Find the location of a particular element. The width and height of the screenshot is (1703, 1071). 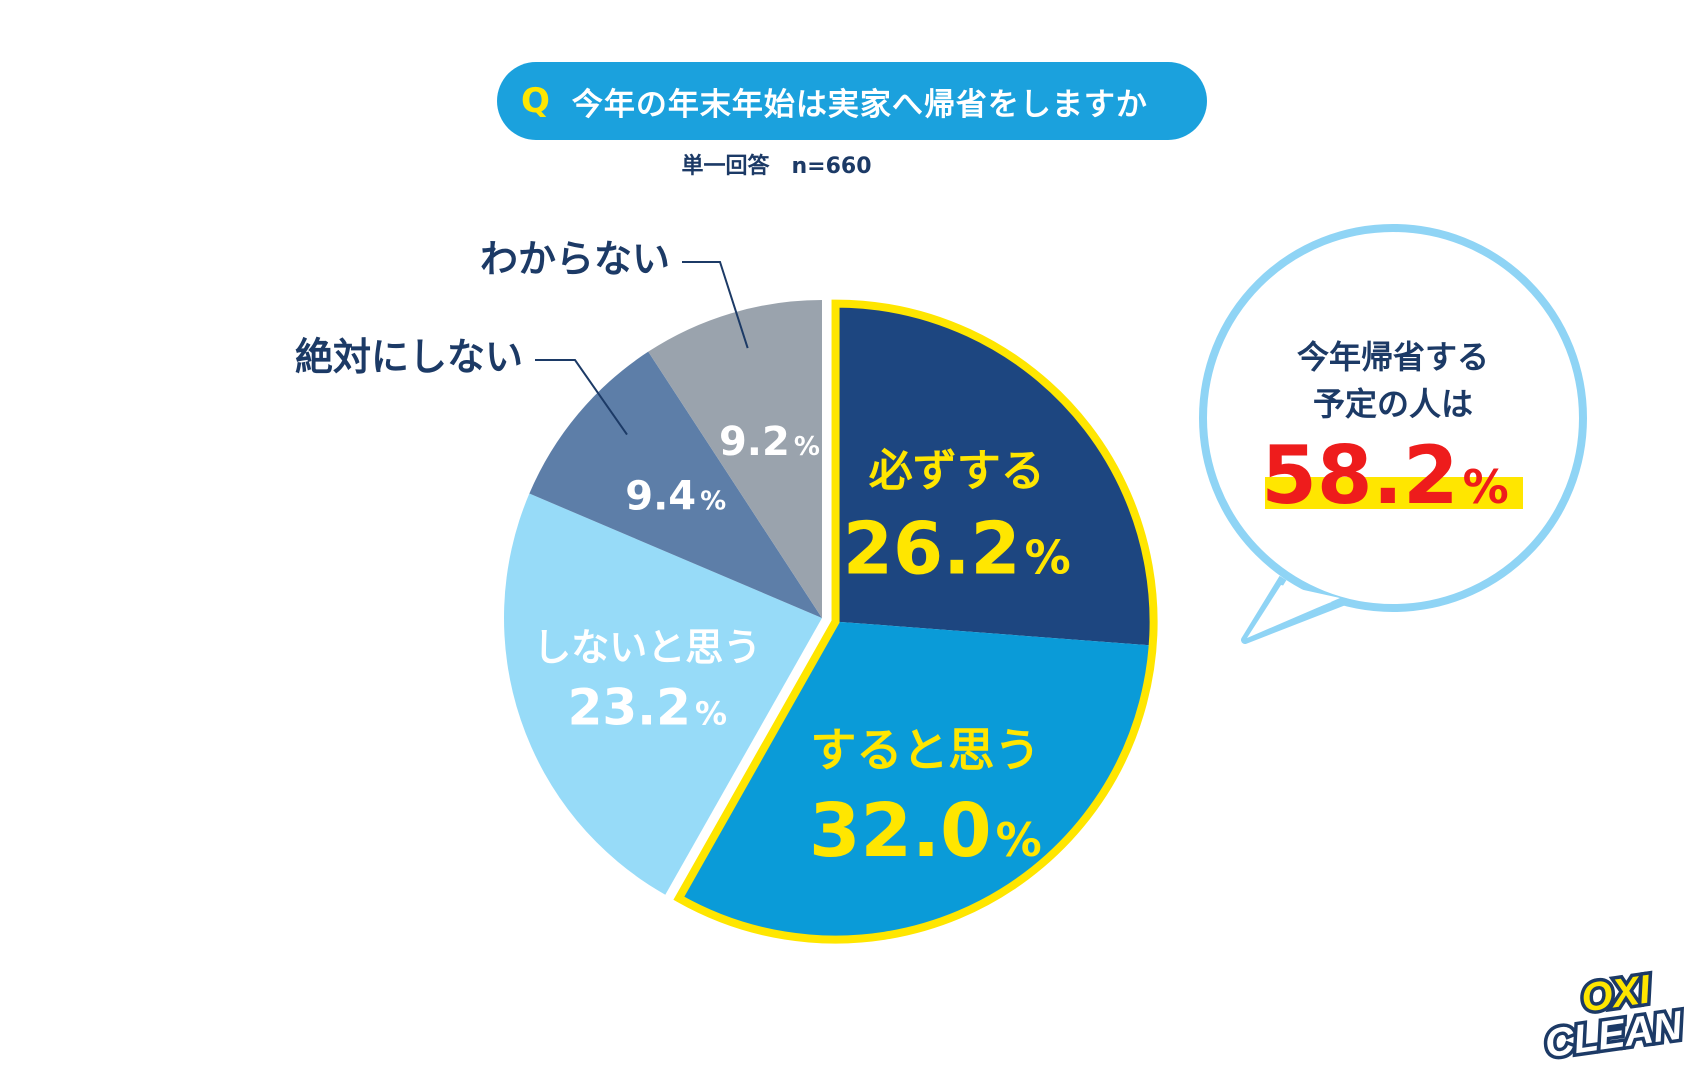

callout-marker is located at coordinates (1394, 493).